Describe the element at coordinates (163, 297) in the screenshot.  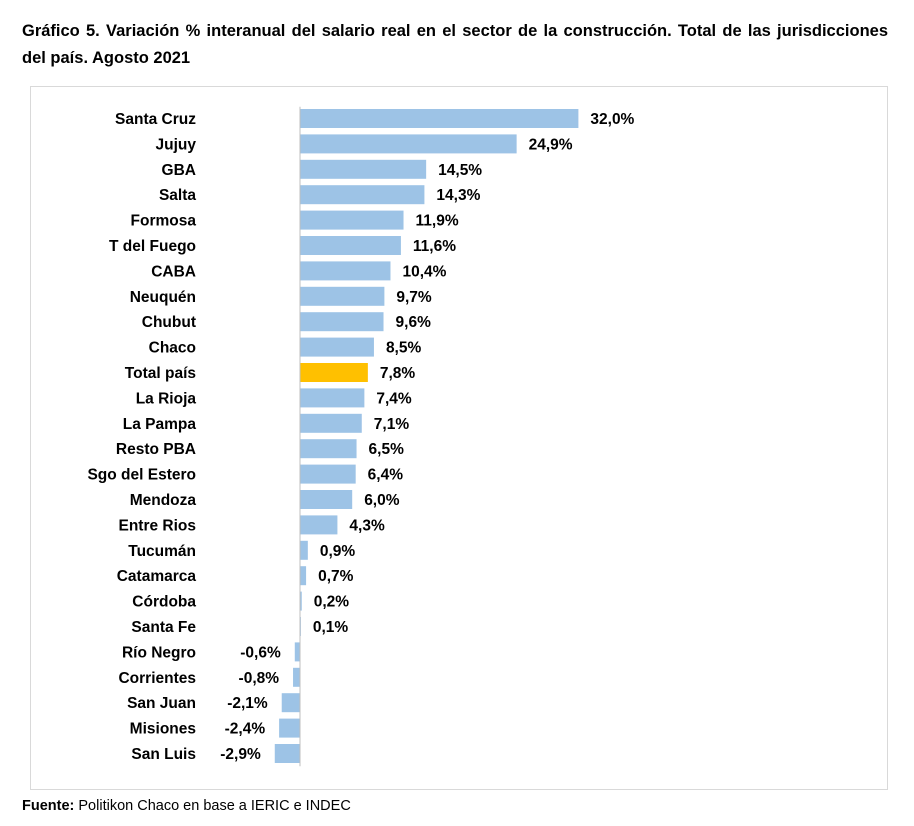
I see `category-label: Neuquén` at that location.